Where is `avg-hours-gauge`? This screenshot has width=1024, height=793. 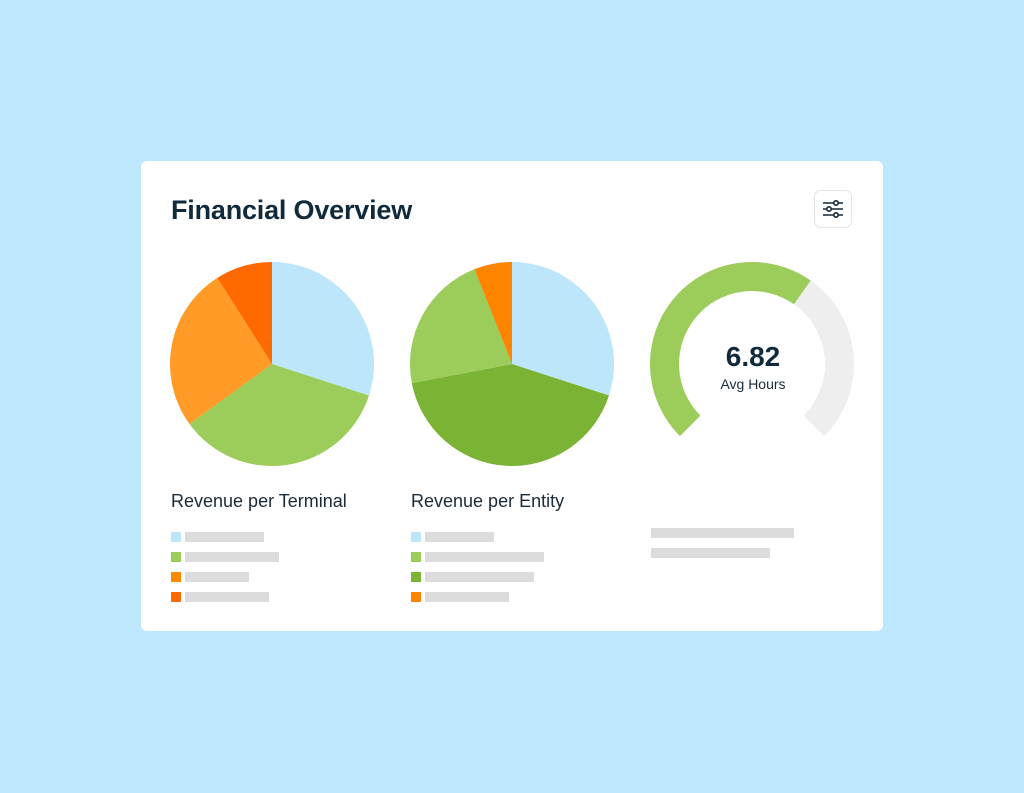 avg-hours-gauge is located at coordinates (752, 349).